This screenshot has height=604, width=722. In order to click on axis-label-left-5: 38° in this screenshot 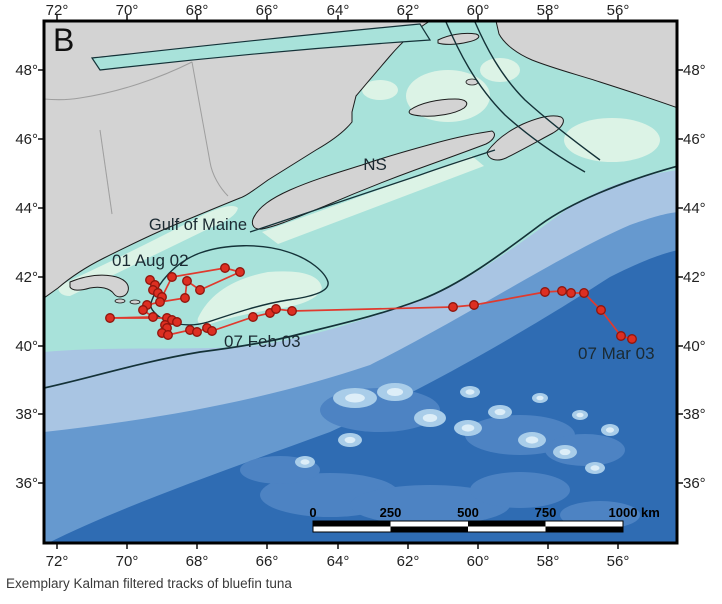, I will do `click(26, 414)`.